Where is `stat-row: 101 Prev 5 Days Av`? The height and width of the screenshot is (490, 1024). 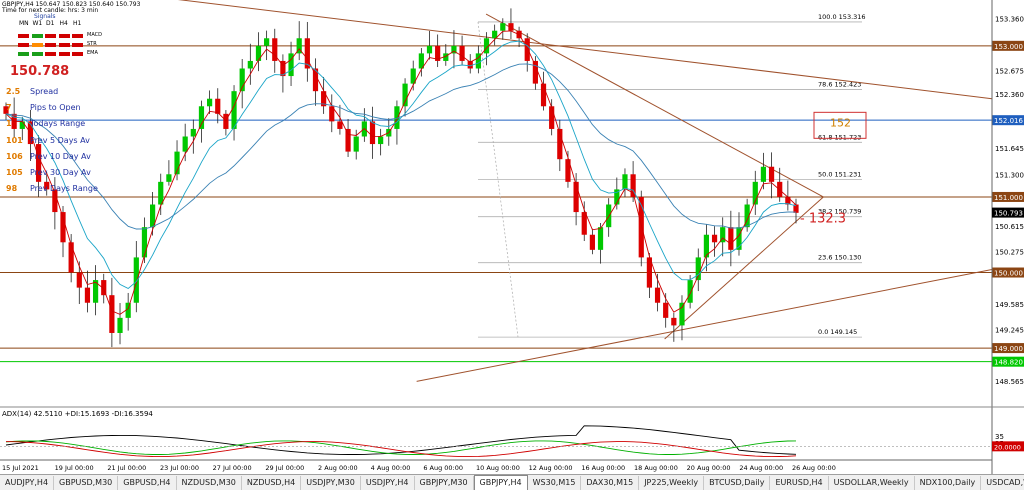
stat-row: 101 Prev 5 Days Av is located at coordinates (52, 141).